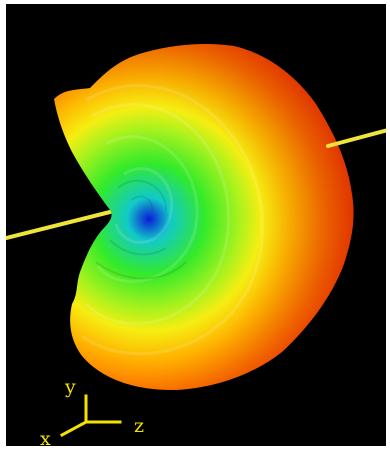 The width and height of the screenshot is (390, 450). What do you see at coordinates (59, 225) in the screenshot?
I see `axis-shaft-left` at bounding box center [59, 225].